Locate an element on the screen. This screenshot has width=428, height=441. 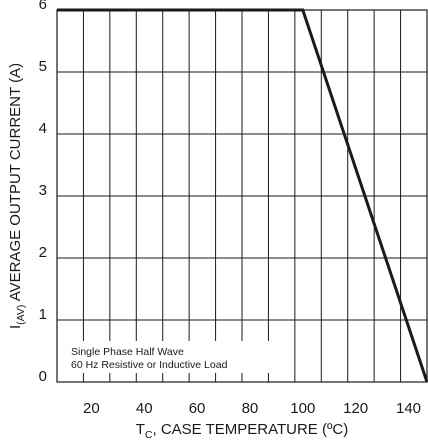
x-tick-label: 20 is located at coordinates (91, 408).